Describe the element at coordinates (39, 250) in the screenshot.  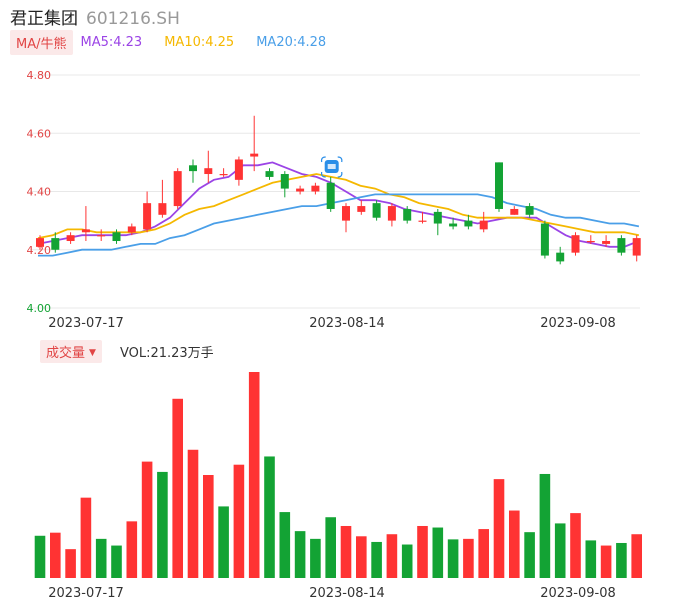
I see `y-tick-label: 4.20` at that location.